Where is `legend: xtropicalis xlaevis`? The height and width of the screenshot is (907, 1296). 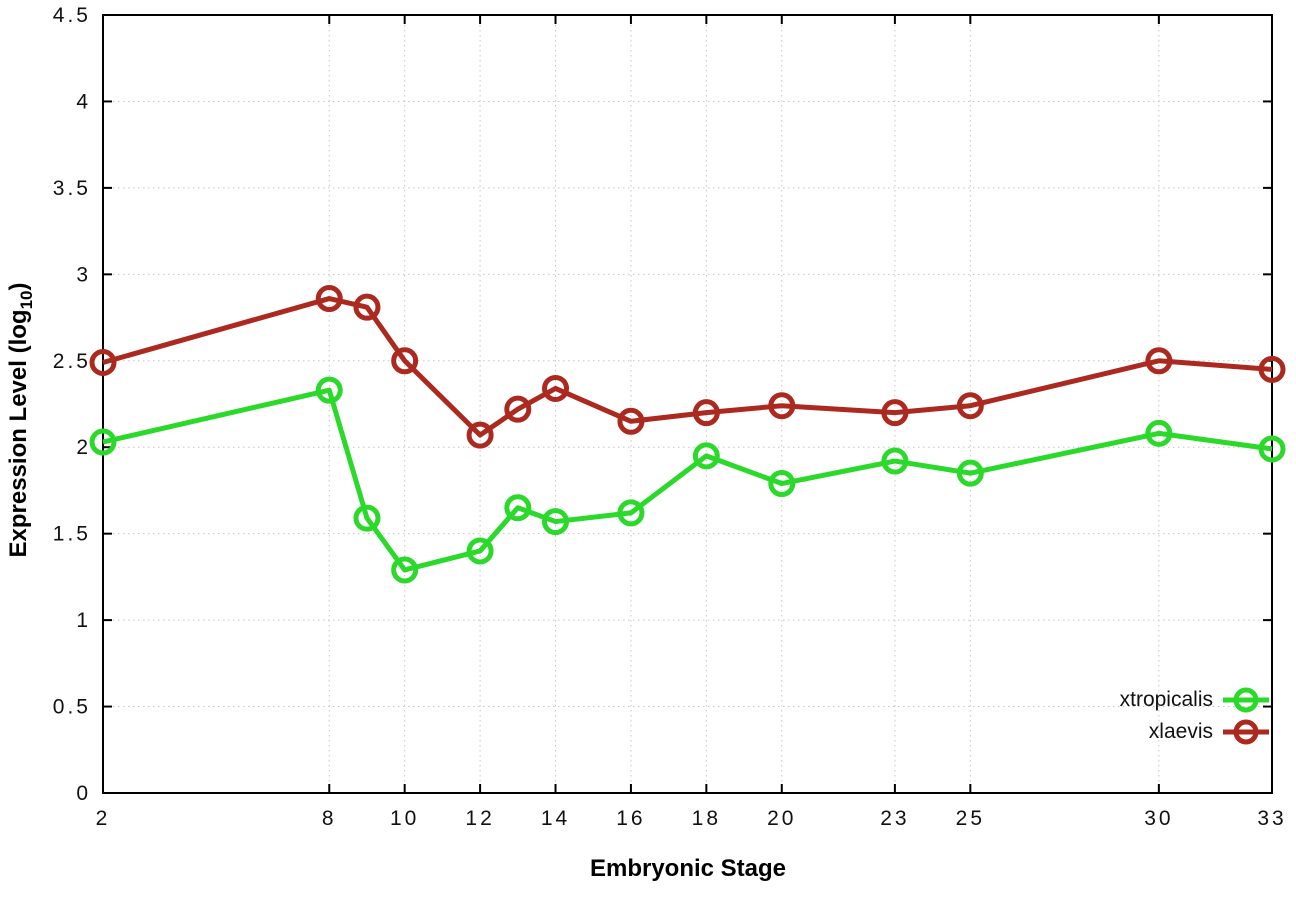
legend: xtropicalis xlaevis is located at coordinates (1195, 716).